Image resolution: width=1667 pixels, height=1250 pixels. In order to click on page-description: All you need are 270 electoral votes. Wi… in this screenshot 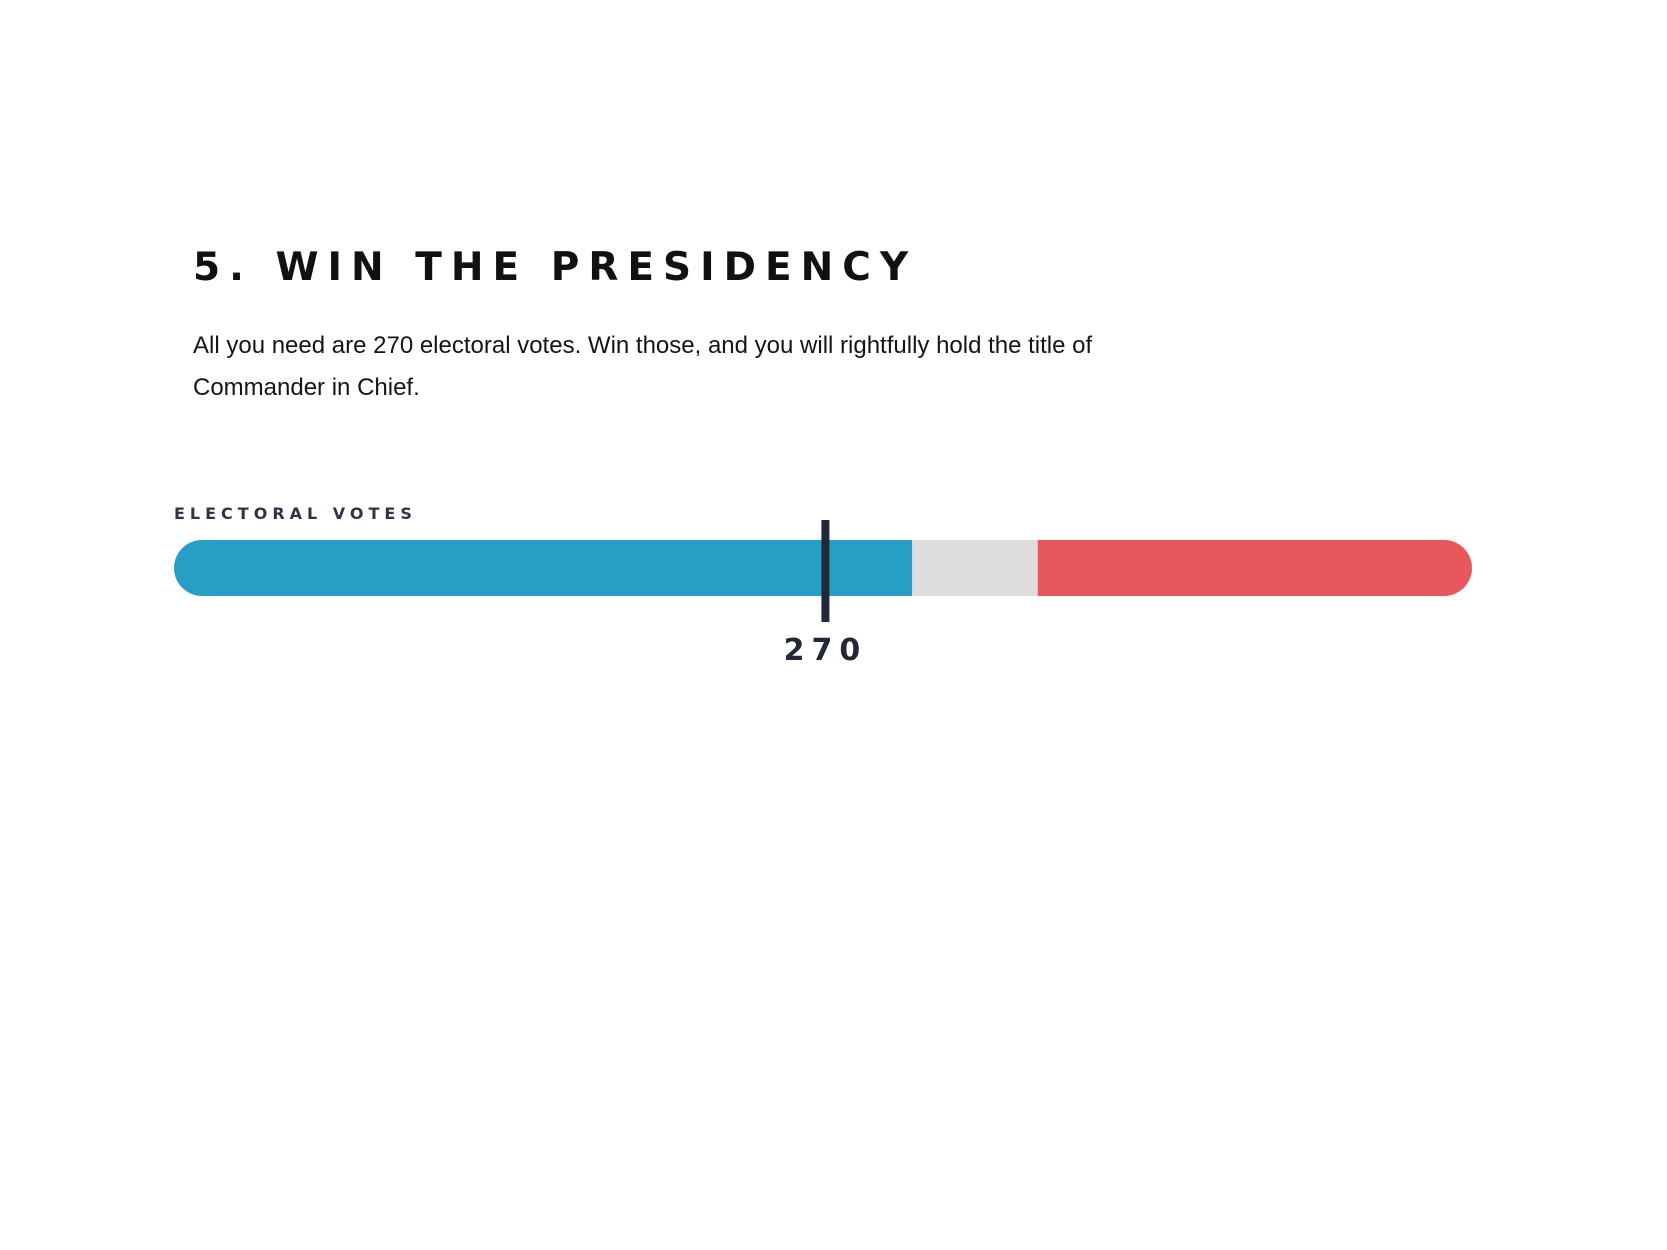, I will do `click(643, 366)`.